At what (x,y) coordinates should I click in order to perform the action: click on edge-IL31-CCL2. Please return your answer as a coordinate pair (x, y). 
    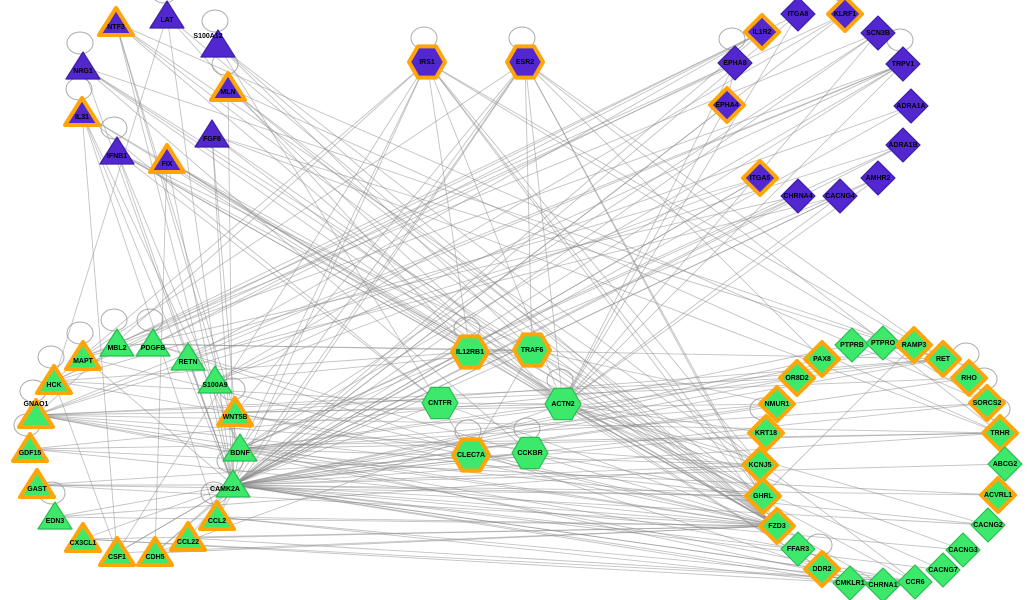
    Looking at the image, I should click on (149, 315).